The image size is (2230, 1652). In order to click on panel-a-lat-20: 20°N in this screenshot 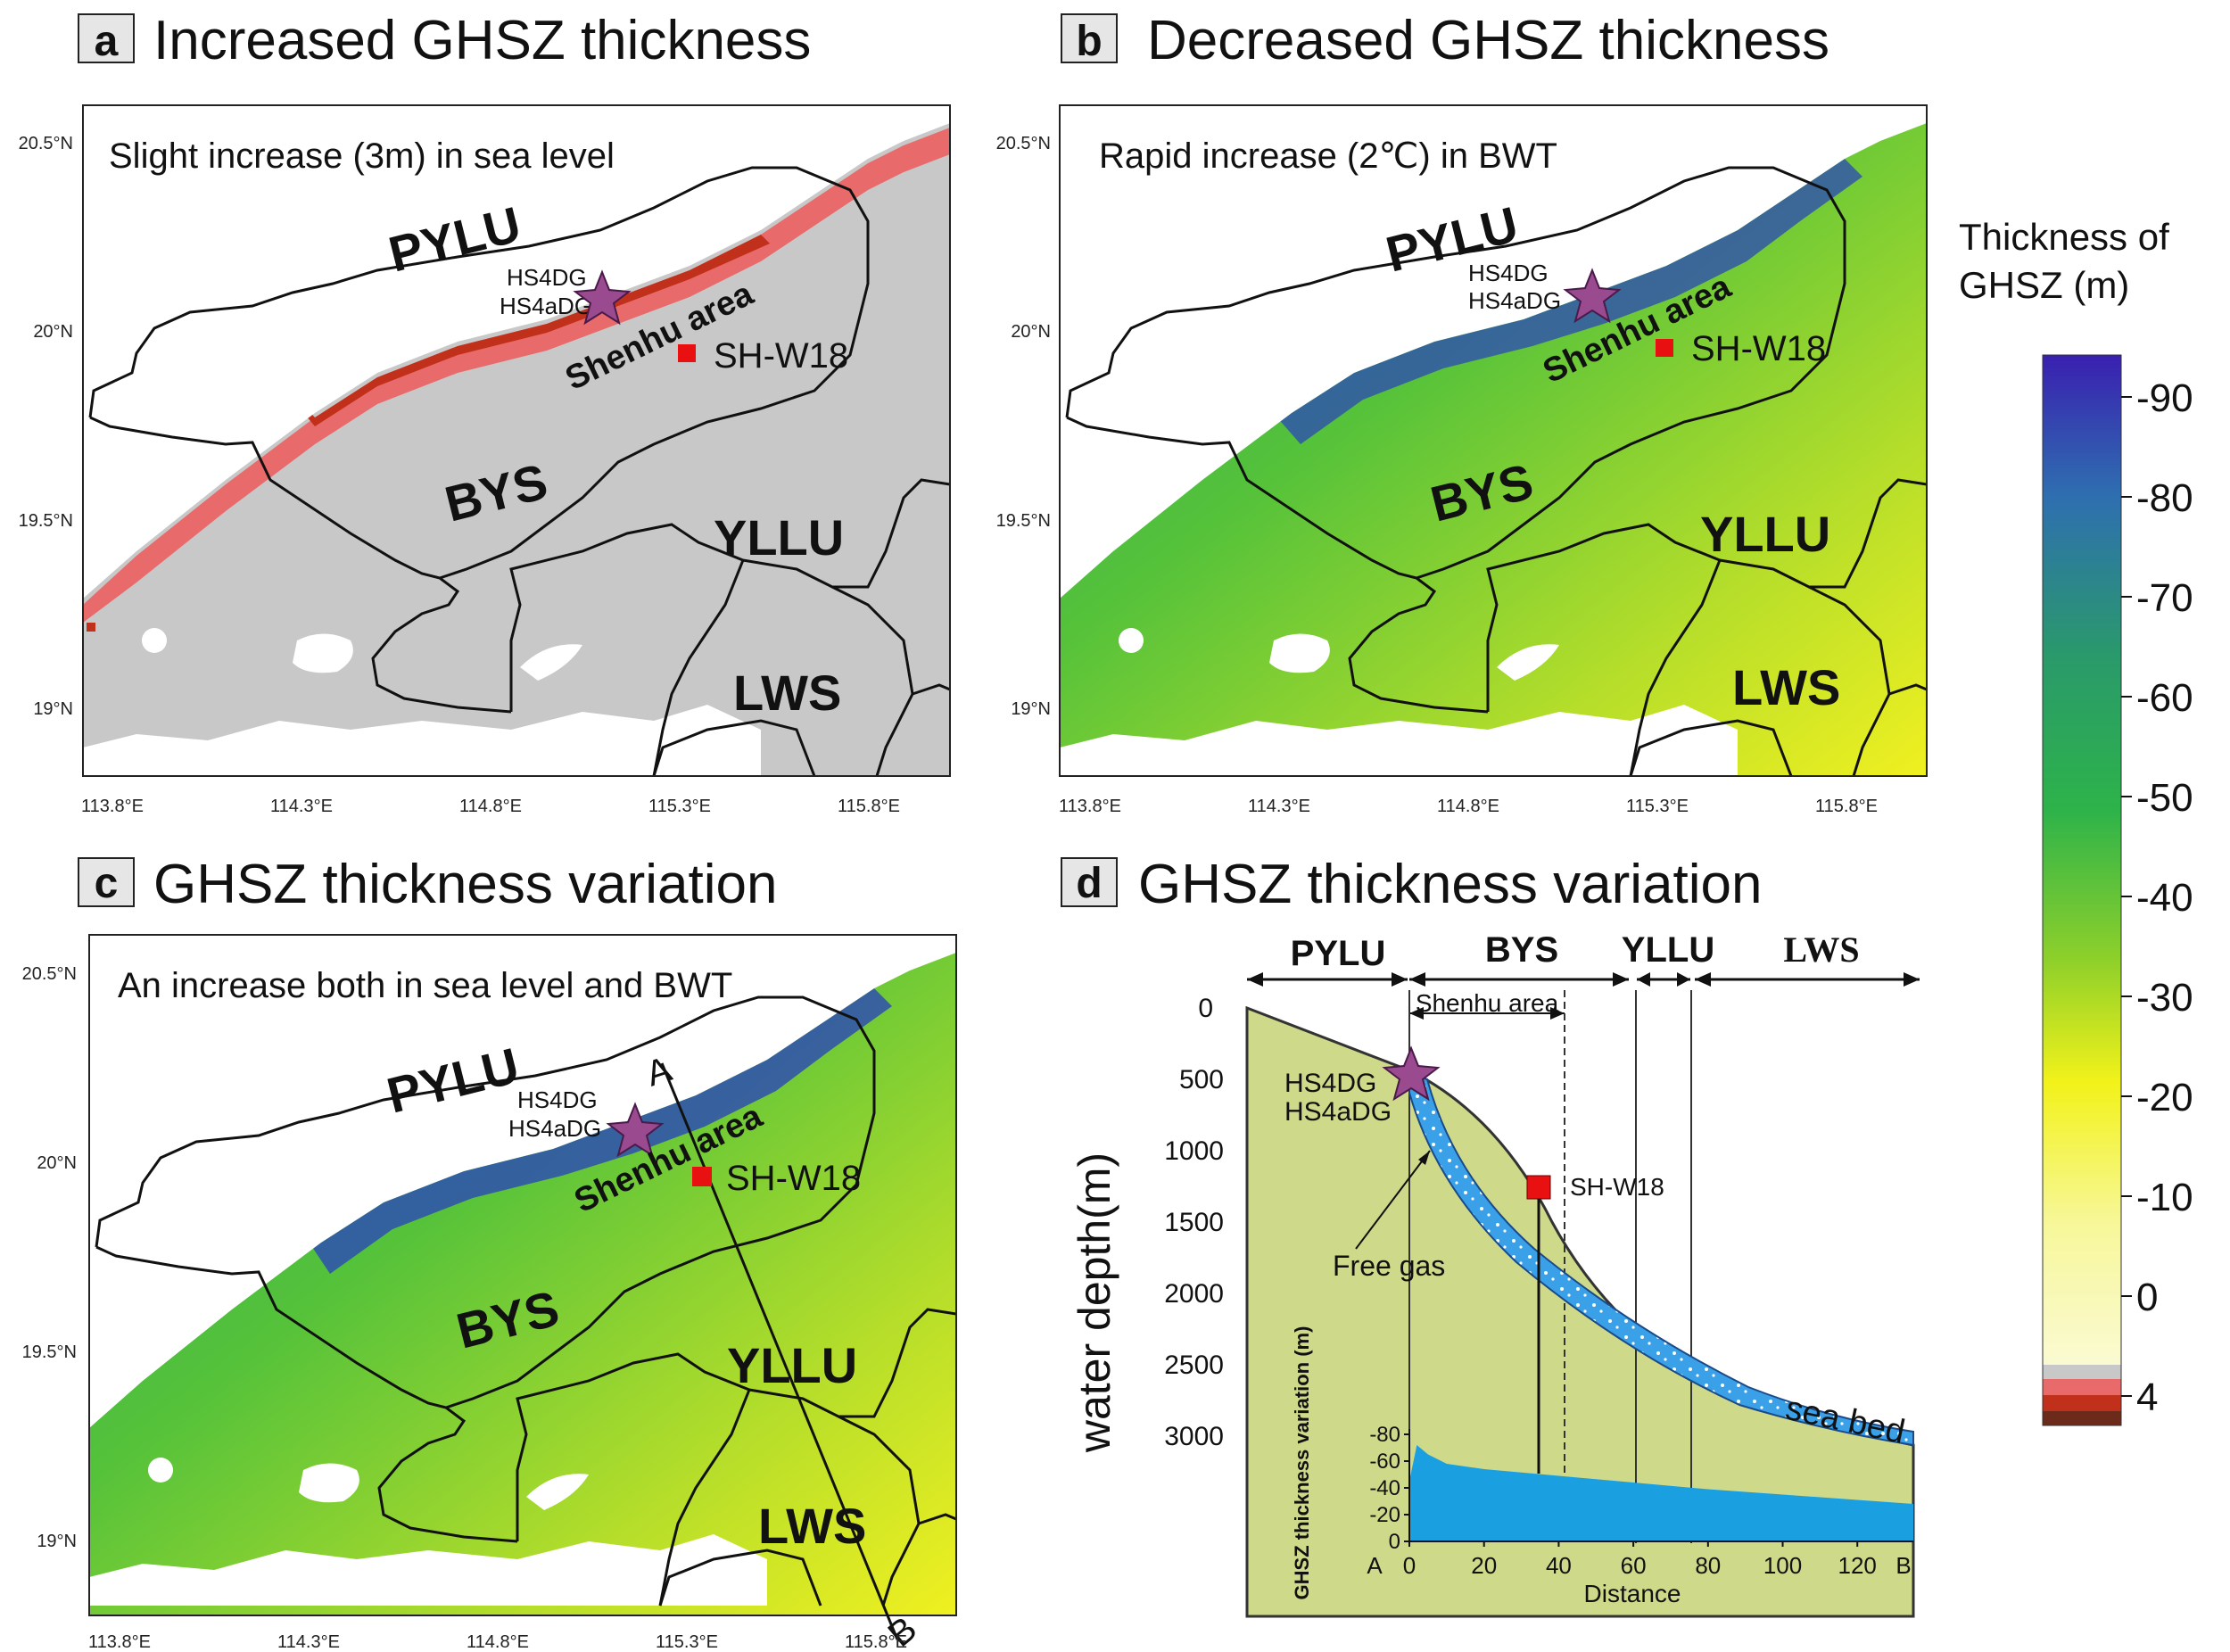, I will do `click(53, 332)`.